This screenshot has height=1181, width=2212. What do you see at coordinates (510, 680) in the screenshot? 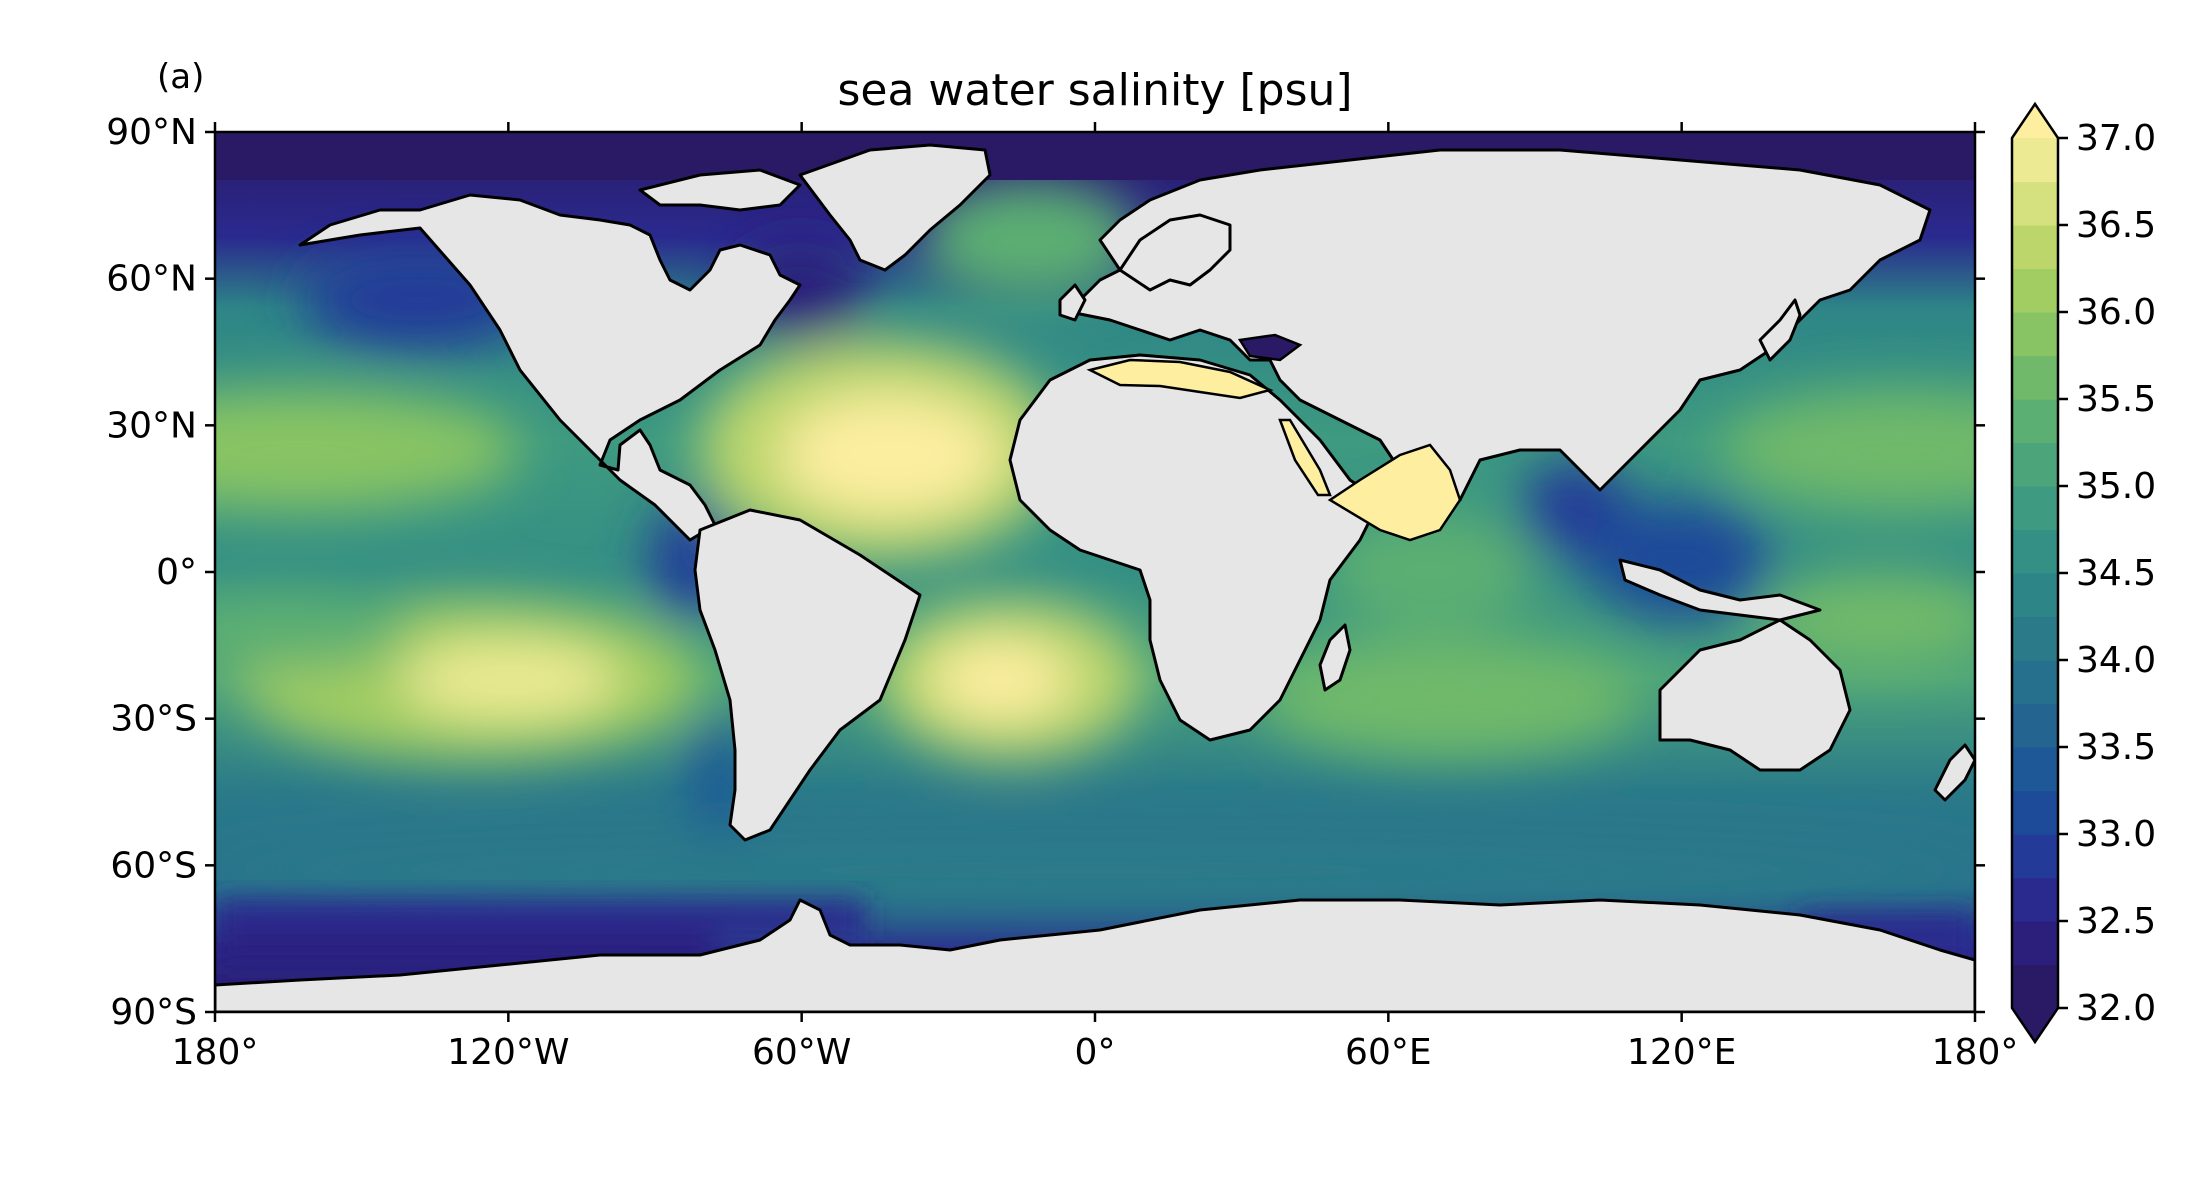
I see `south-pacific-core` at bounding box center [510, 680].